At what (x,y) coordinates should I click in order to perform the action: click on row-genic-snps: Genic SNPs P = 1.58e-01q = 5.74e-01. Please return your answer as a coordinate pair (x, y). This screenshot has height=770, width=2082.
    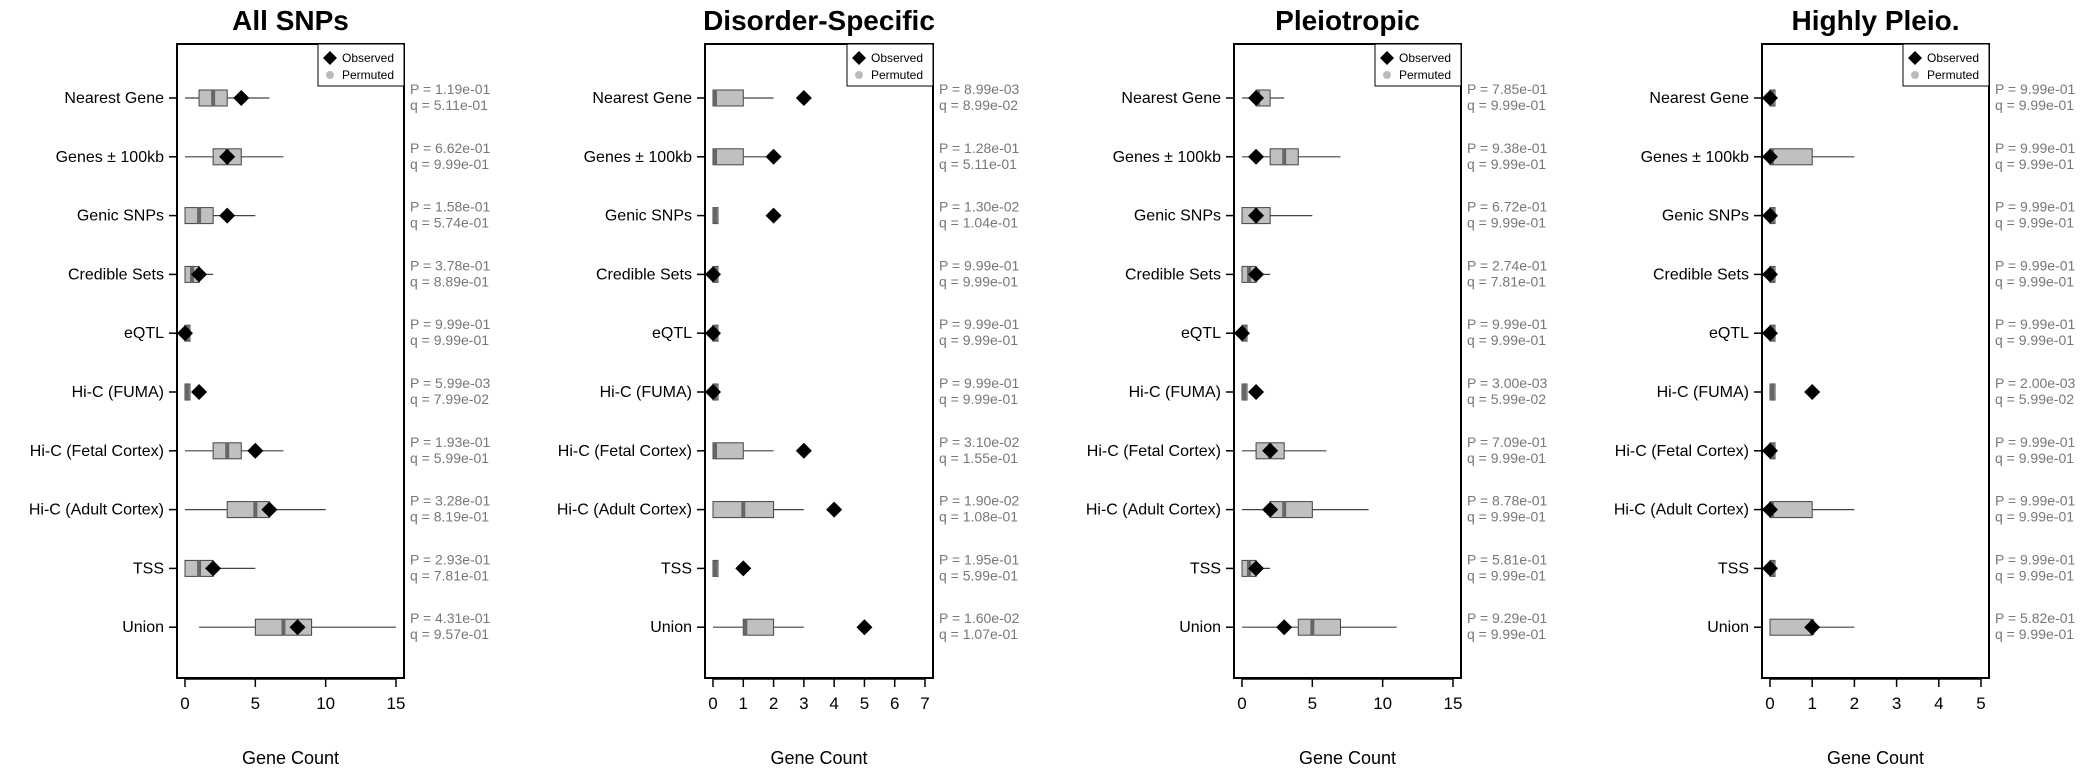
    Looking at the image, I should click on (284, 215).